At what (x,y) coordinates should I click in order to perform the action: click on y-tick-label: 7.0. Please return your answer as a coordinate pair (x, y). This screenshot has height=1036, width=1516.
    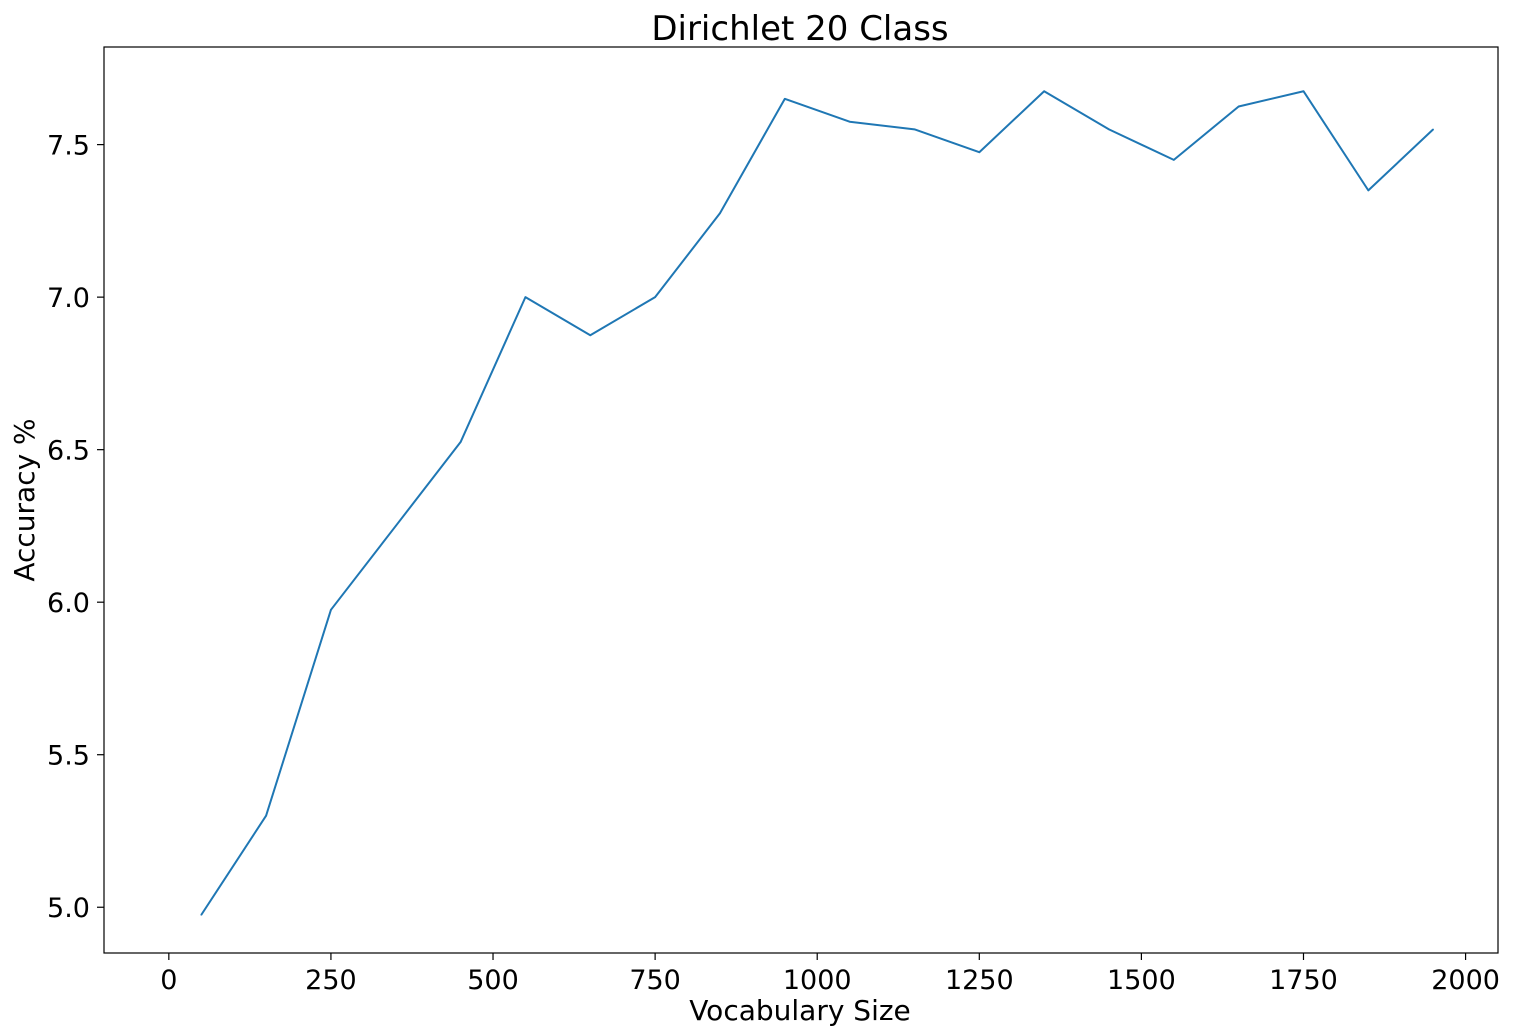
    Looking at the image, I should click on (68, 298).